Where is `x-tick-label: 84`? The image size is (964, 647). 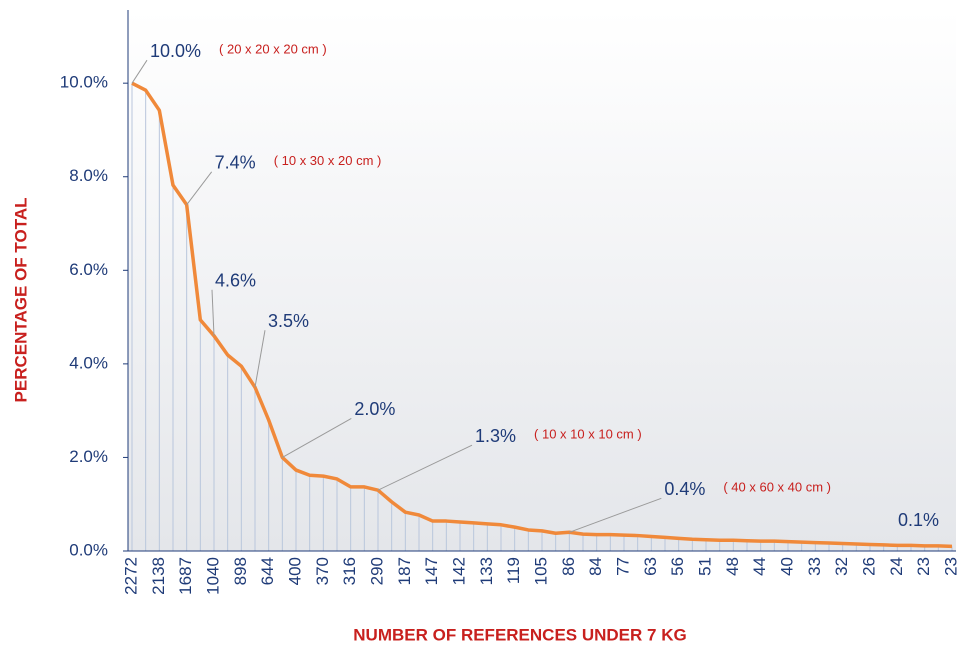
x-tick-label: 84 is located at coordinates (595, 566).